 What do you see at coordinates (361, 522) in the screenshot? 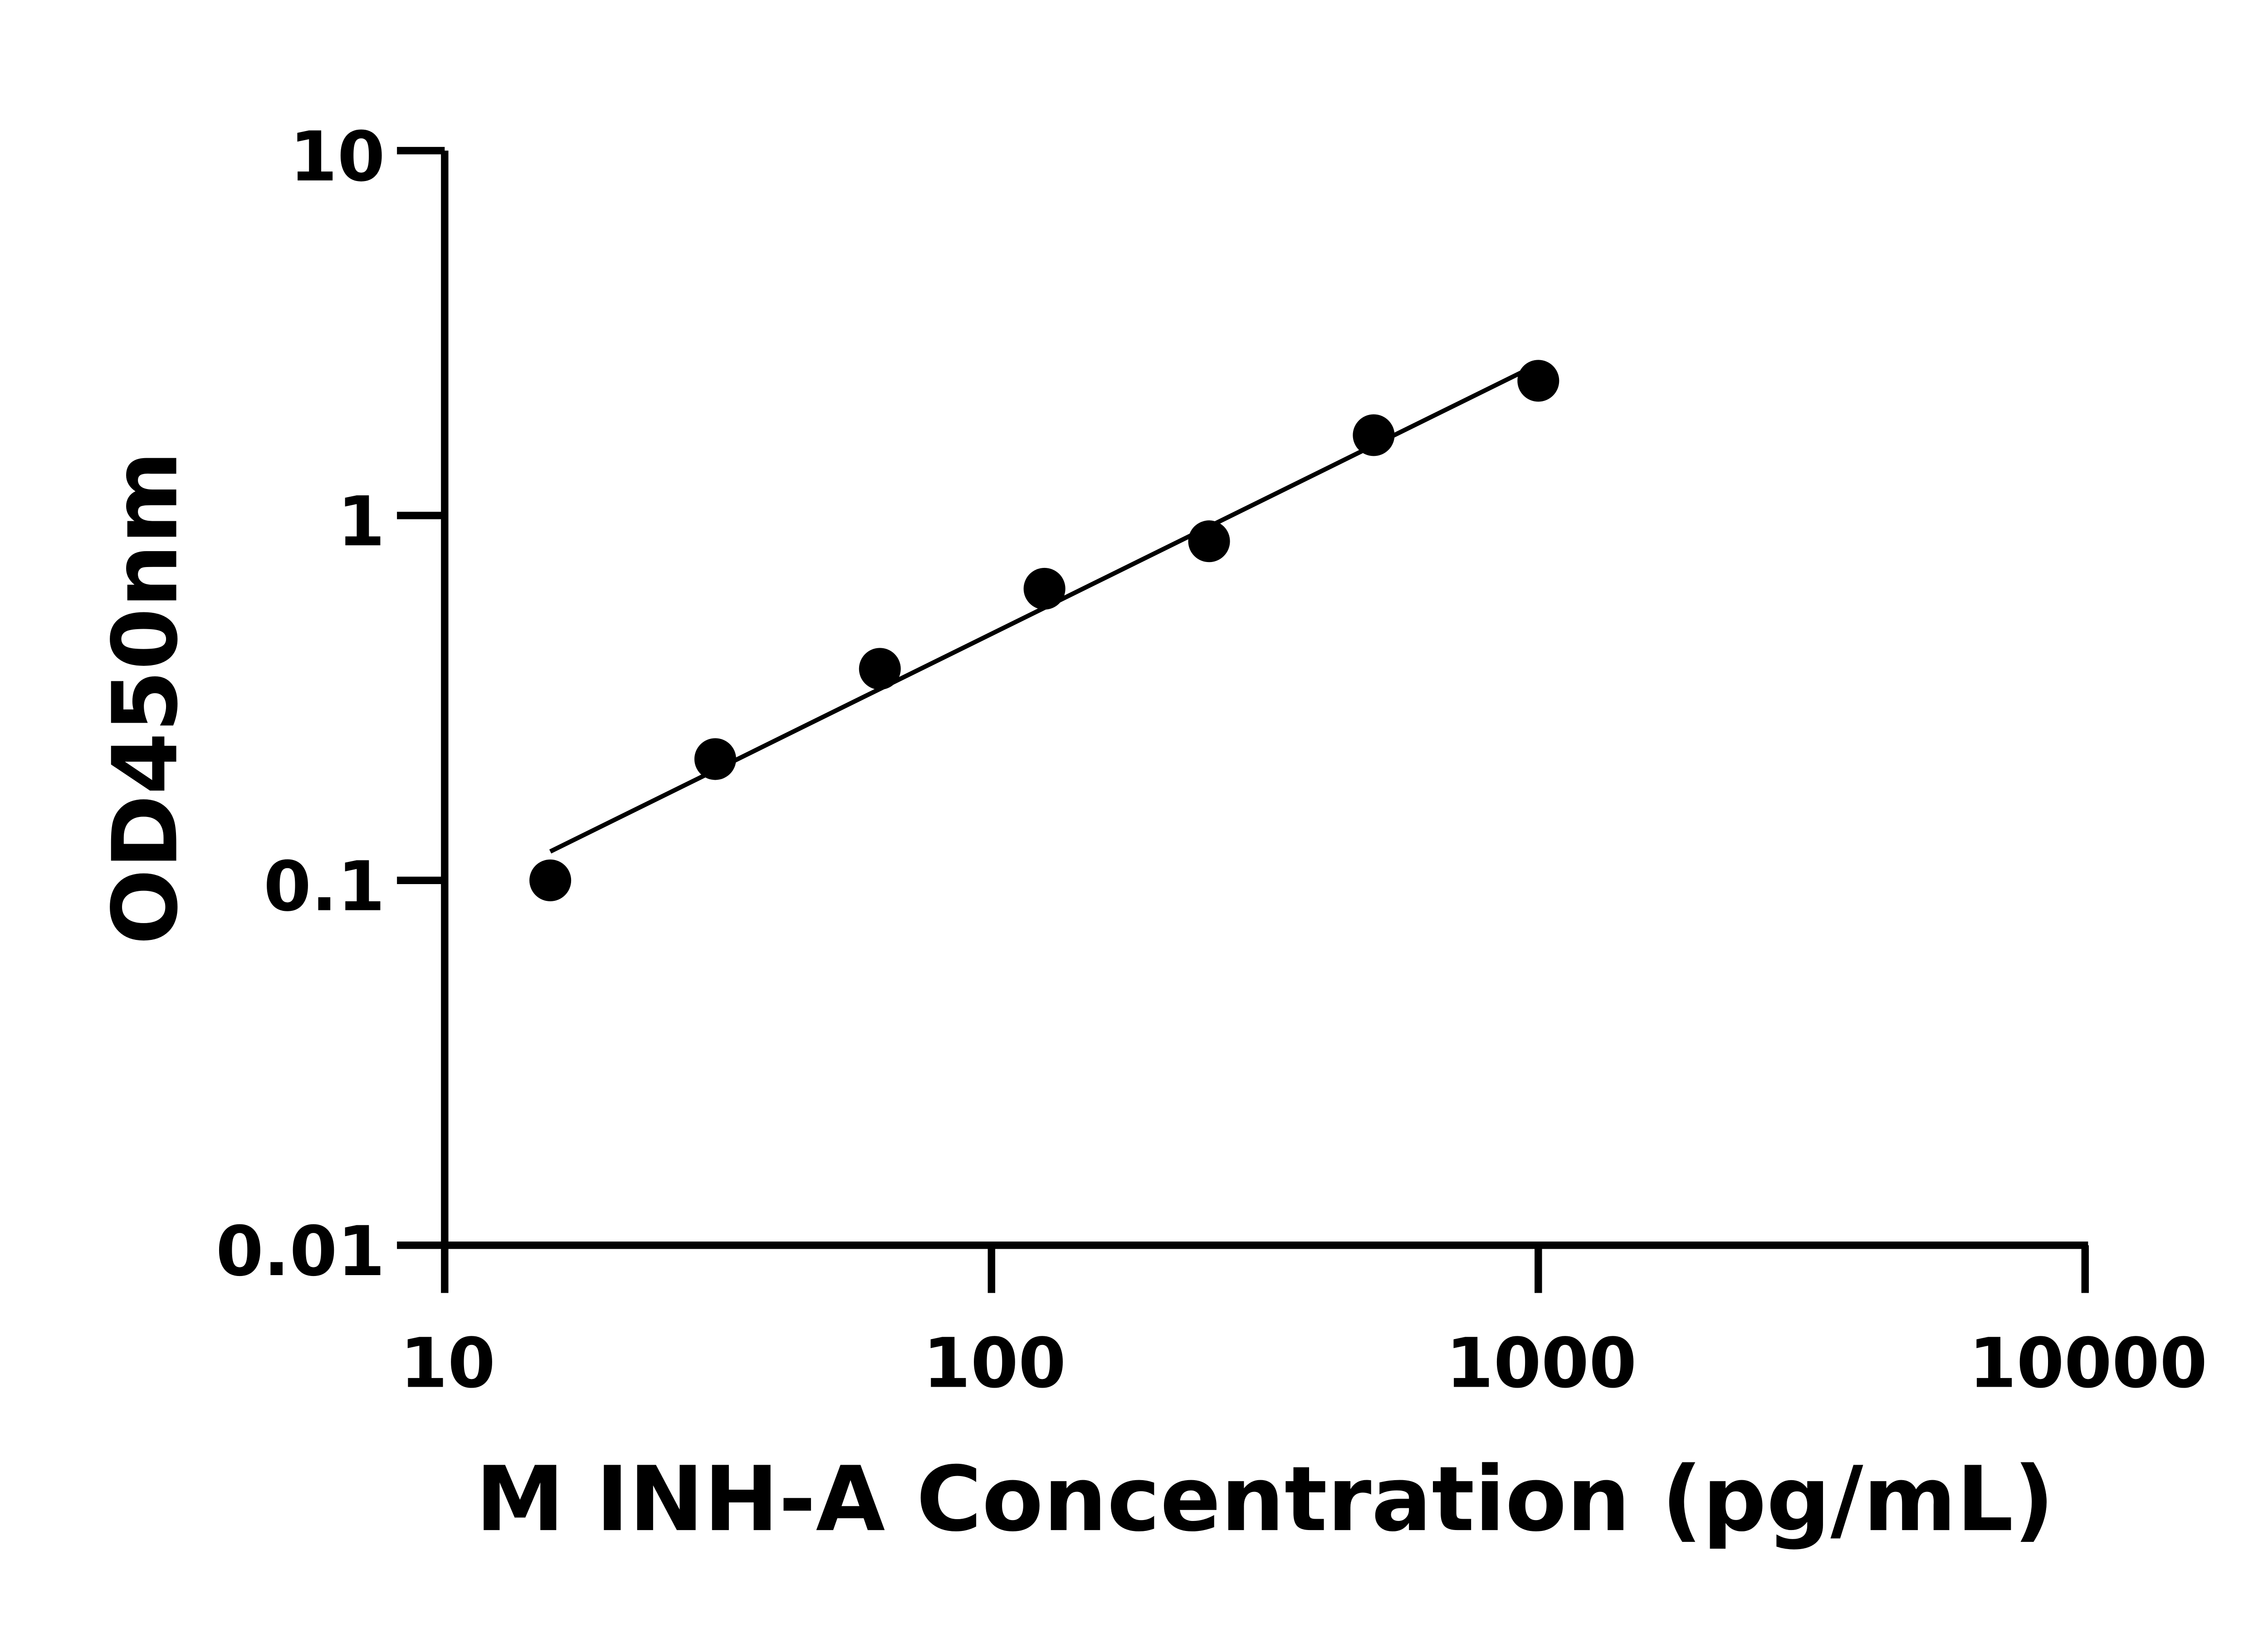
I see `y-tick-label: 1` at bounding box center [361, 522].